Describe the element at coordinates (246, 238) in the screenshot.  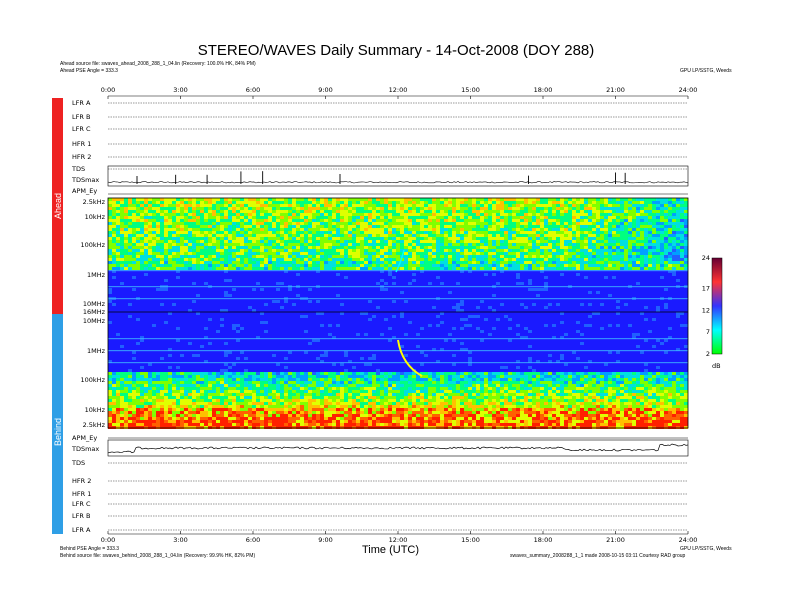
I see `spec-cell-1919` at that location.